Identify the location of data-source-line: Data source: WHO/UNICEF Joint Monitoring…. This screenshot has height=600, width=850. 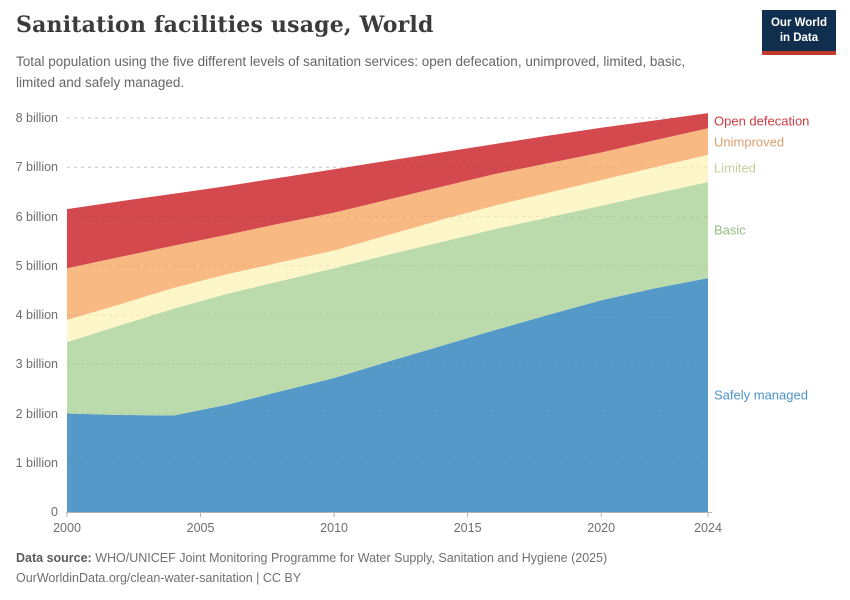
(396, 558).